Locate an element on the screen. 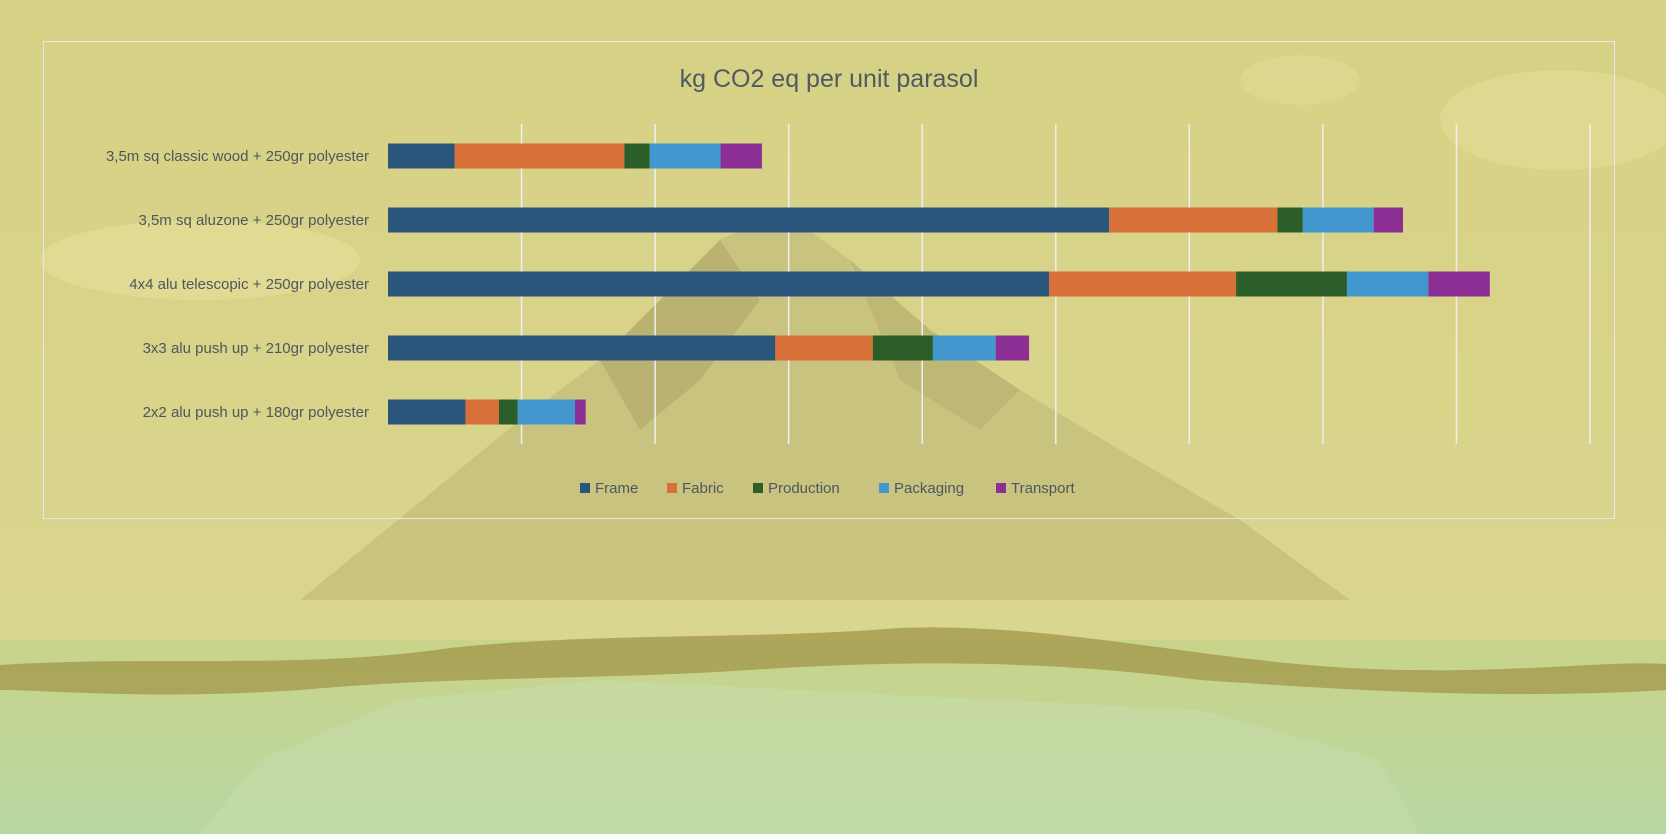 The width and height of the screenshot is (1666, 834). category-label: 3,5m sq classic wood + 250gr polyester is located at coordinates (237, 156).